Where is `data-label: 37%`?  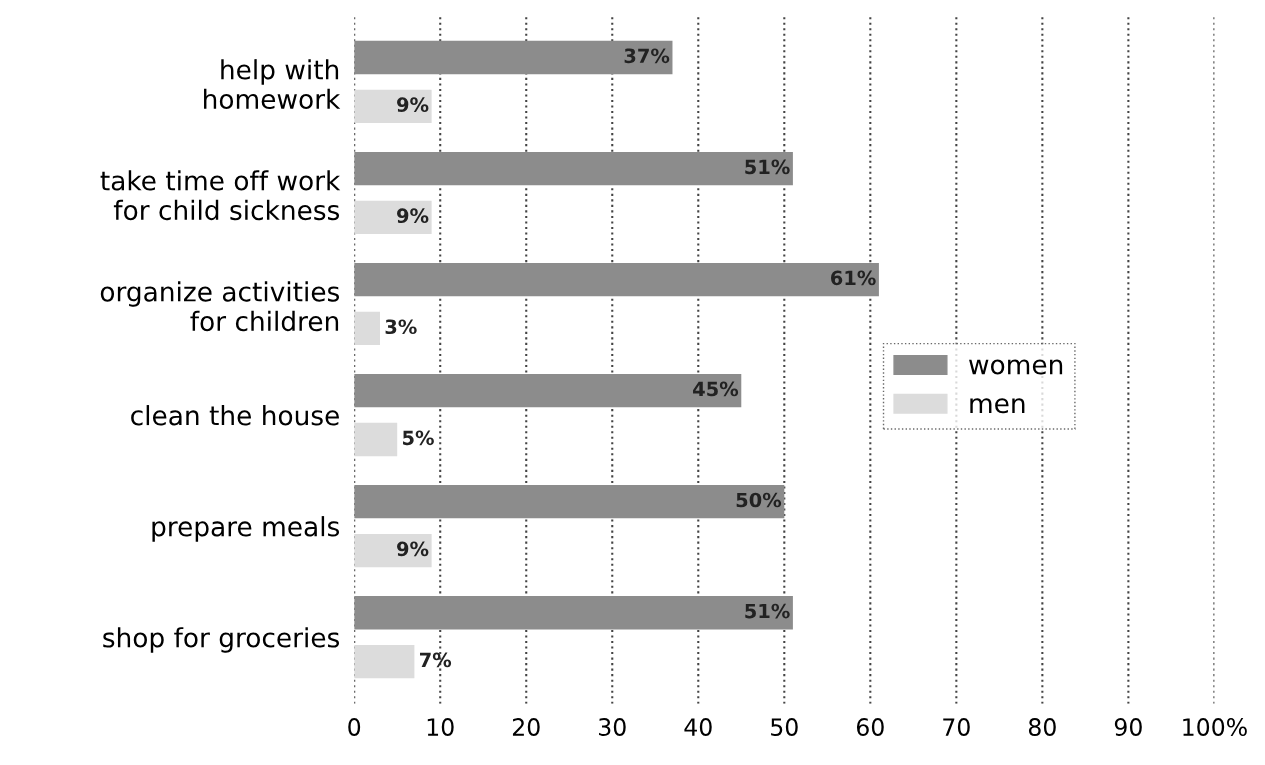 data-label: 37% is located at coordinates (647, 56).